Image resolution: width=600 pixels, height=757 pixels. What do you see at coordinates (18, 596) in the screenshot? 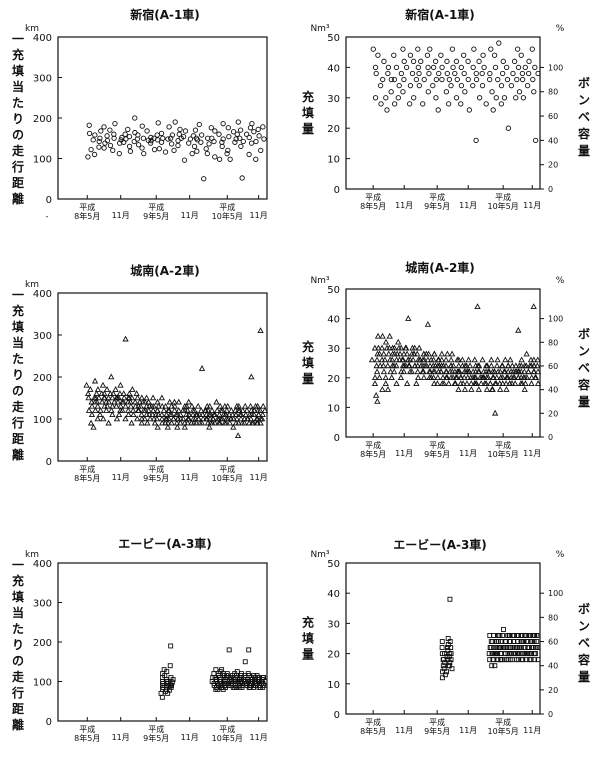
I see `y-axis-label-char: 填` at bounding box center [18, 596].